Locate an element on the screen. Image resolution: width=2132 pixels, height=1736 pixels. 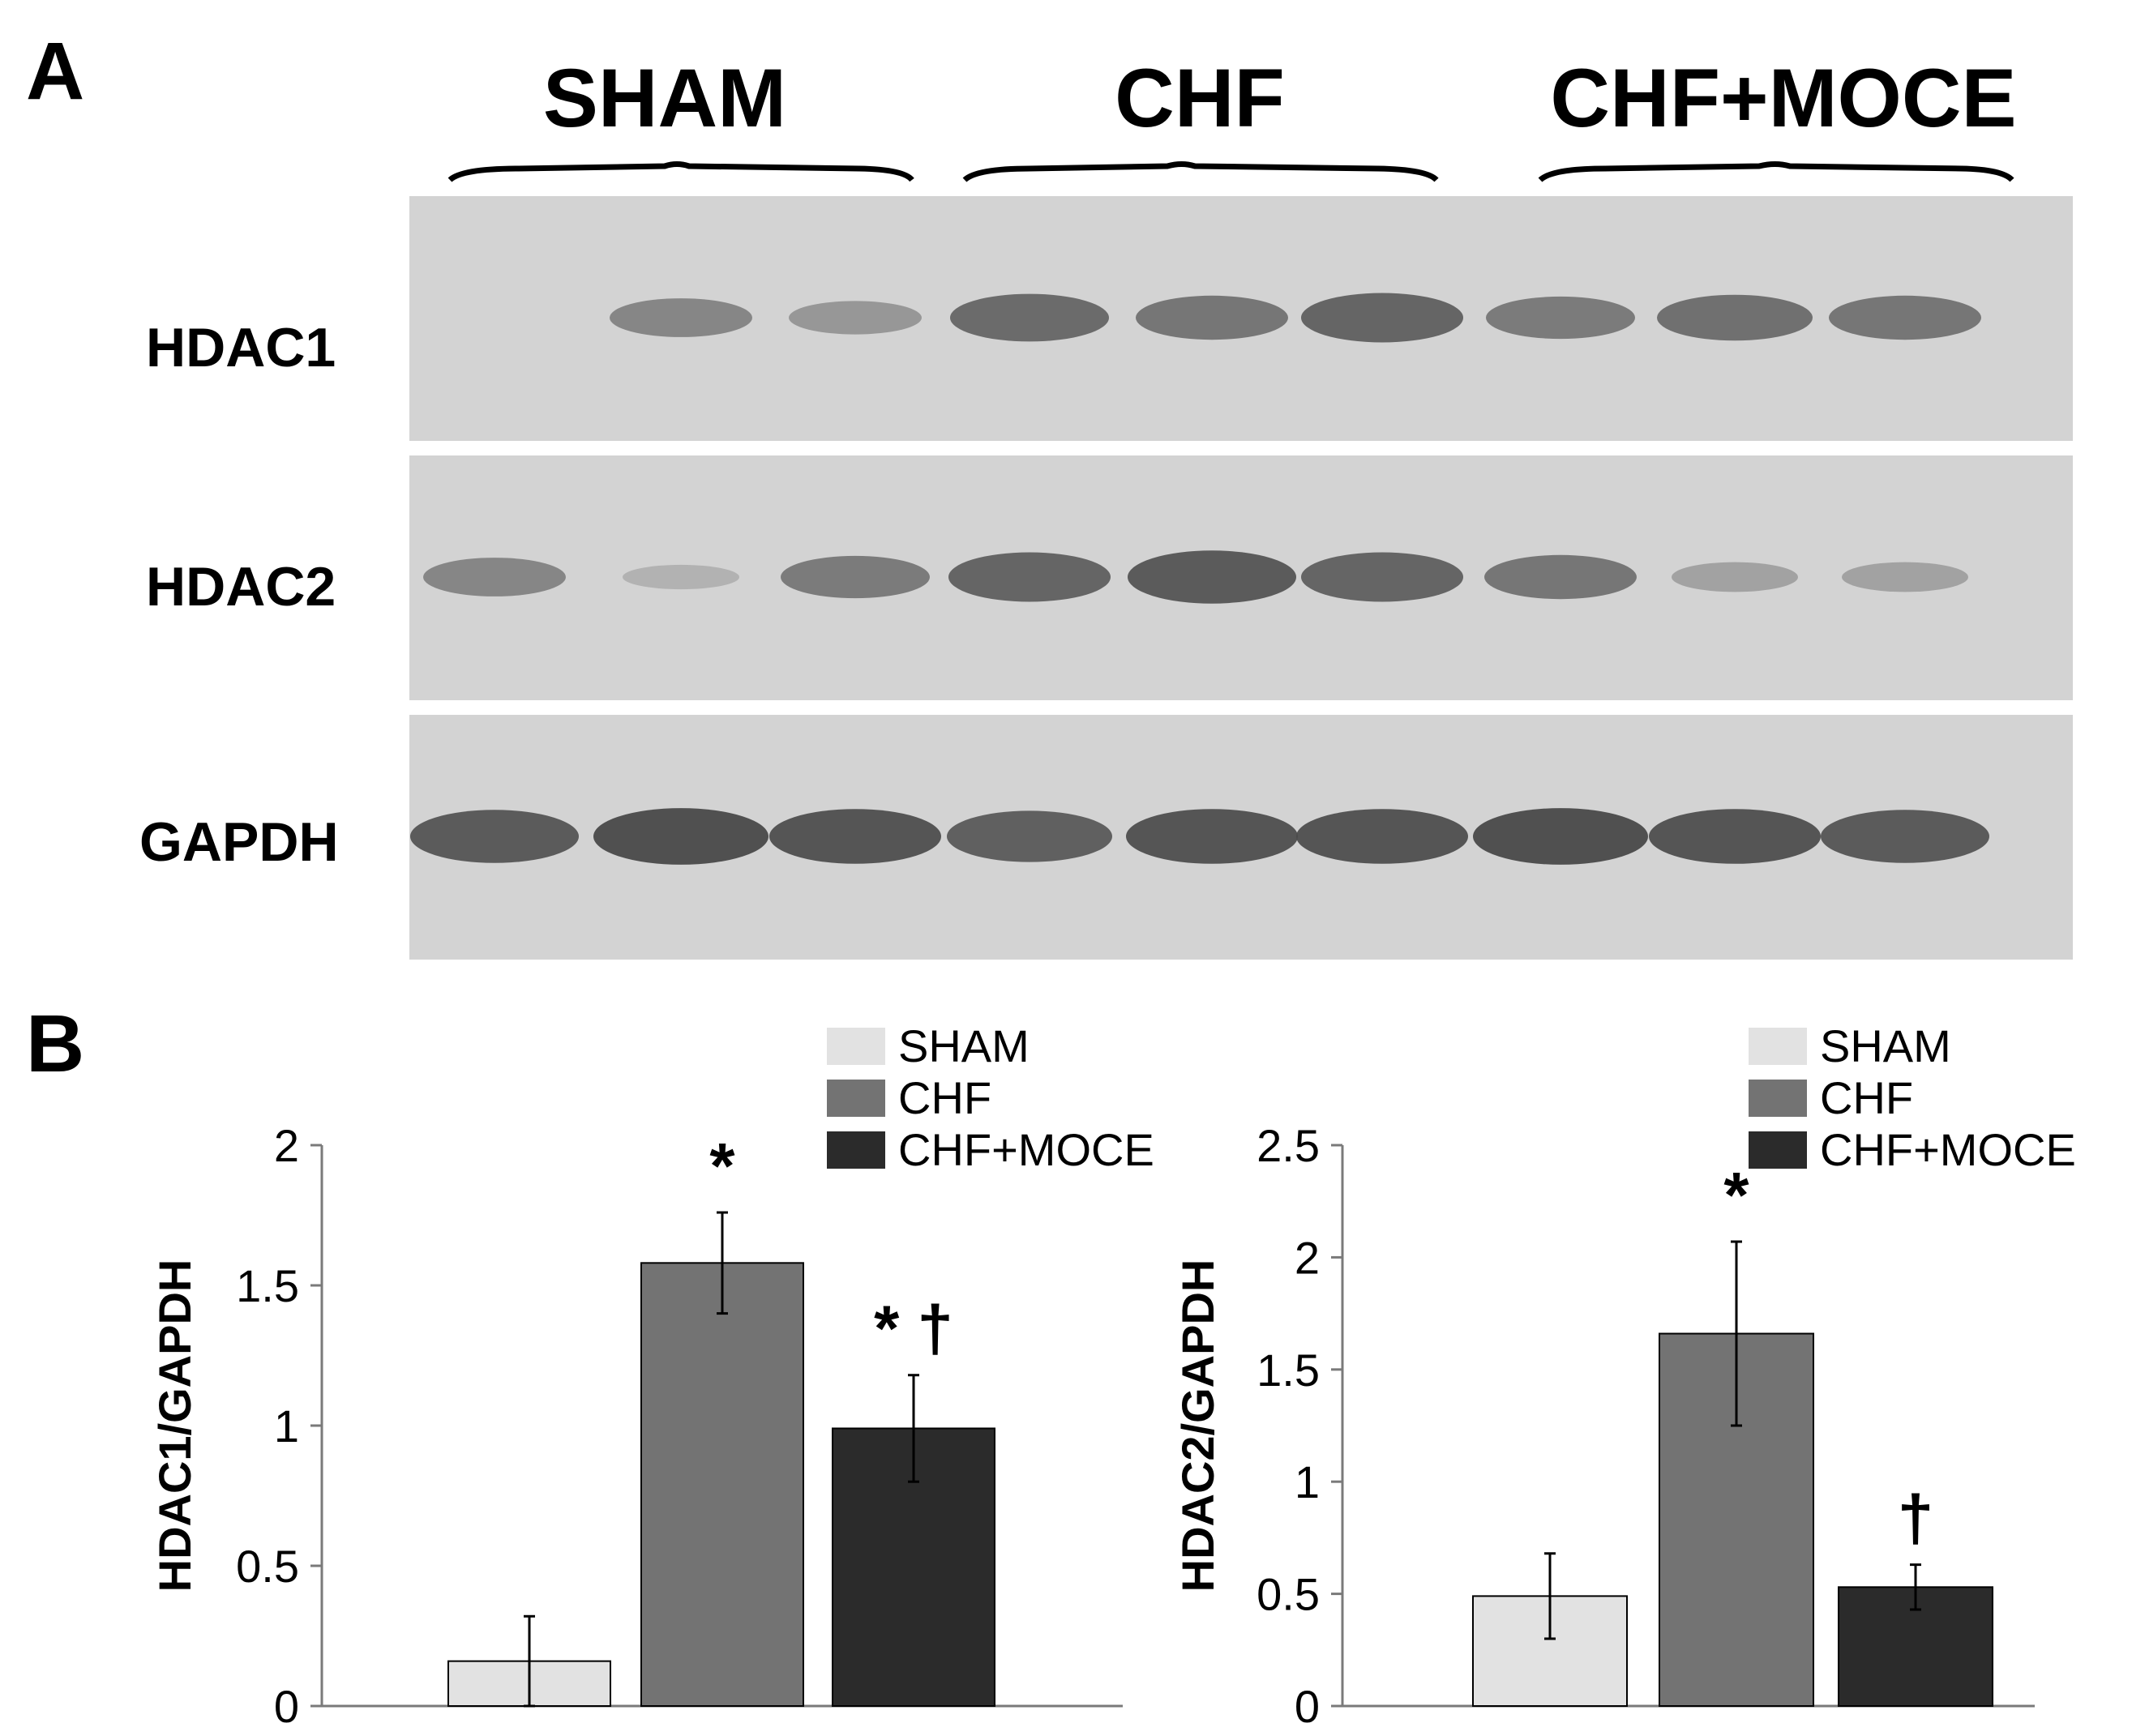
y-axis-label: HDAC2/GAPDH is located at coordinates (1197, 1426).